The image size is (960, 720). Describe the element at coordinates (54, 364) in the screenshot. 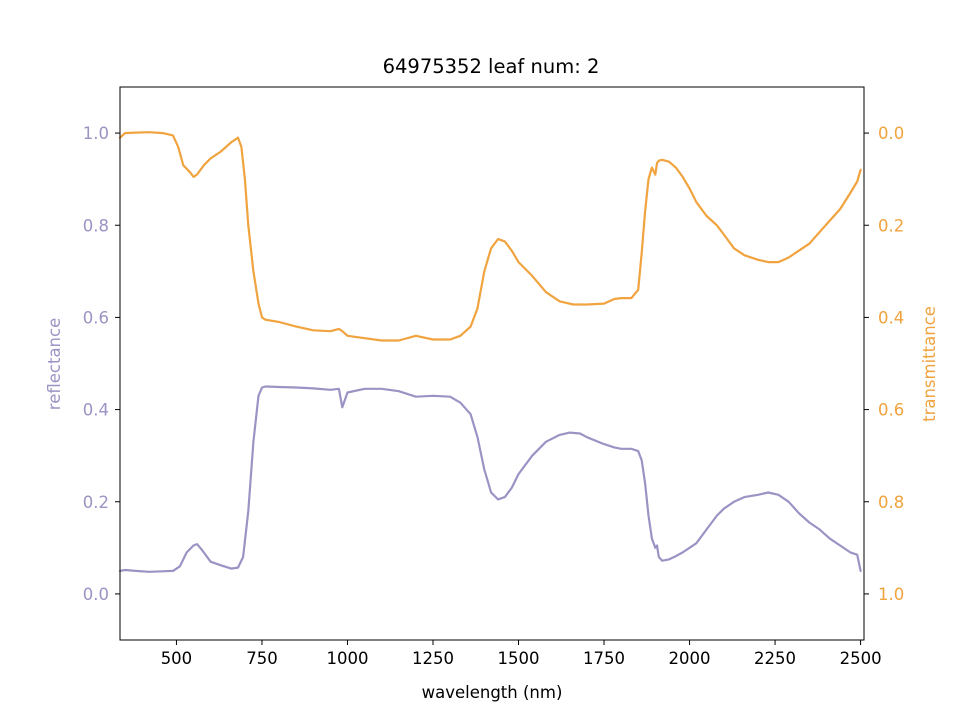

I see `y-axis-label: reflectance` at that location.